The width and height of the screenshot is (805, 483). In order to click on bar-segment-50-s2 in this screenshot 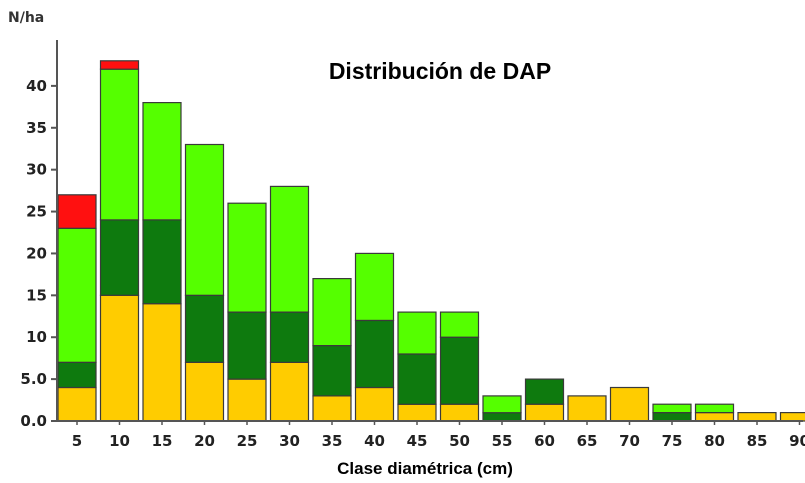, I will do `click(459, 324)`.